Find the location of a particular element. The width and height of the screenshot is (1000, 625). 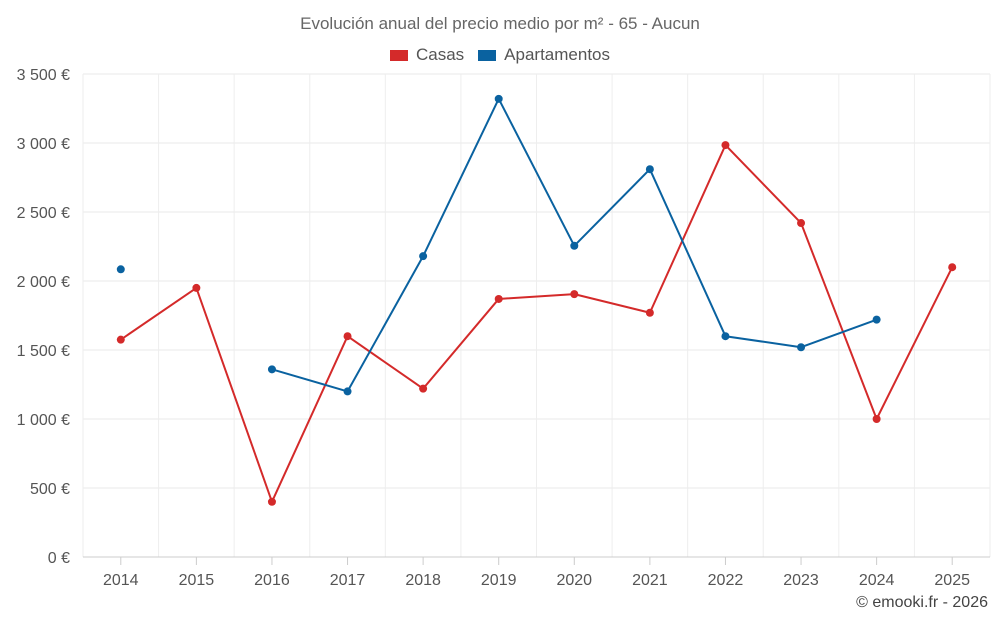

x-tick-label: 2022 is located at coordinates (726, 580).